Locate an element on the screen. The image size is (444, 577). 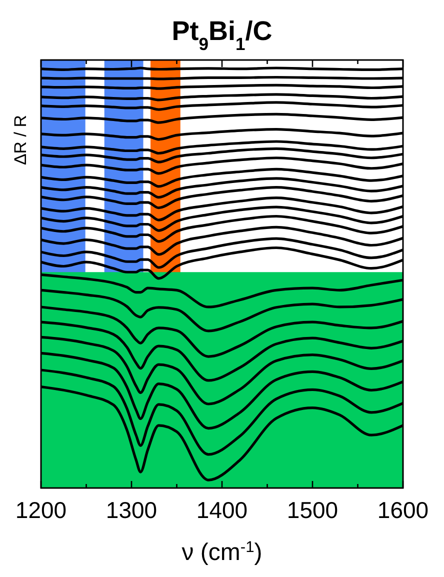
x-tick-label: 1300 is located at coordinates (132, 510).